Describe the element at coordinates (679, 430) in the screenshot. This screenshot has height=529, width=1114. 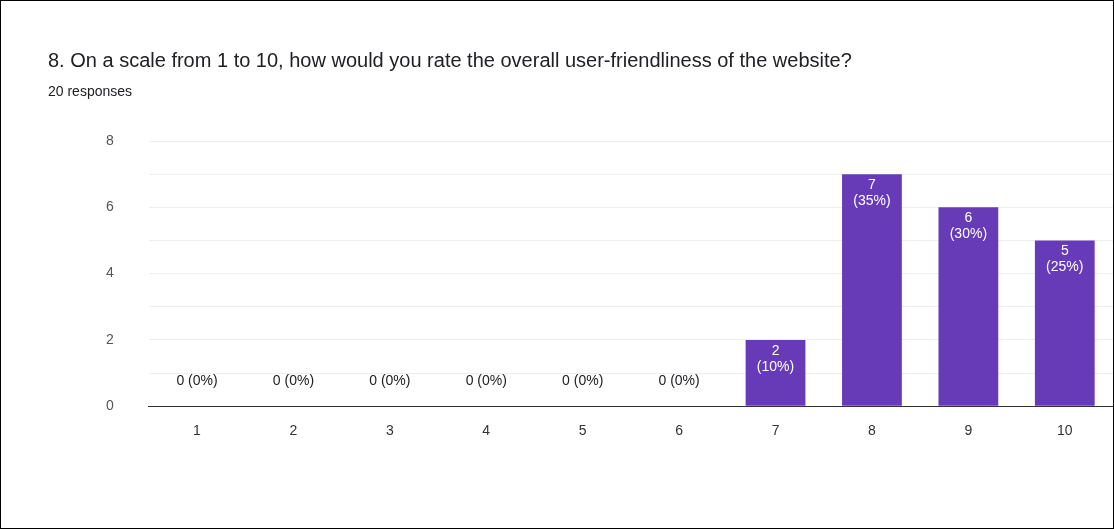
I see `x-tick-label: 6` at that location.